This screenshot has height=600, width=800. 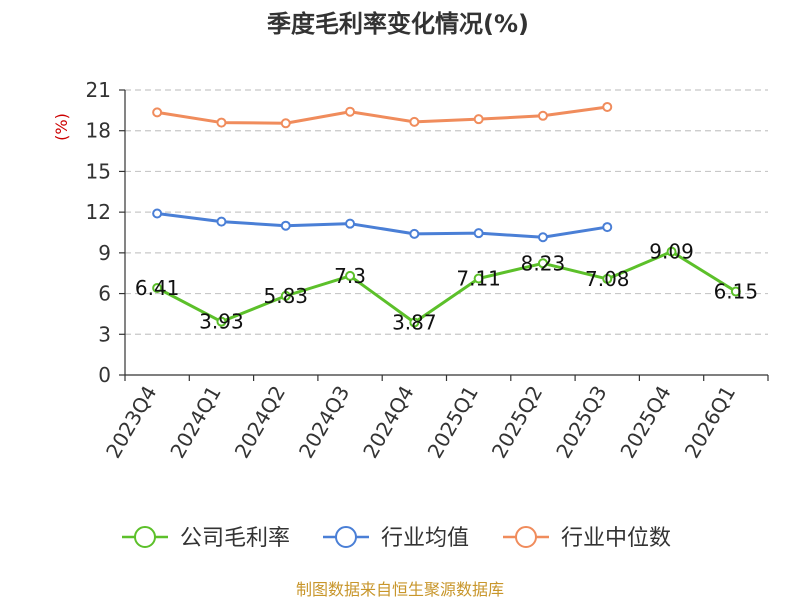 What do you see at coordinates (104, 334) in the screenshot?
I see `y-tick-label: 3` at bounding box center [104, 334].